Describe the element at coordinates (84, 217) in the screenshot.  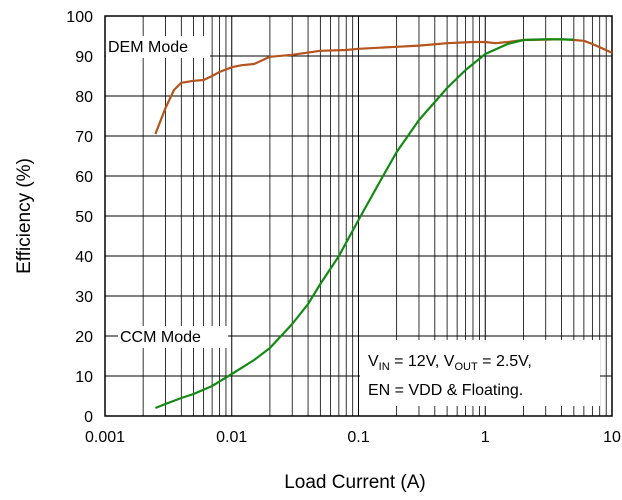
I see `y-tick-label: 50` at that location.